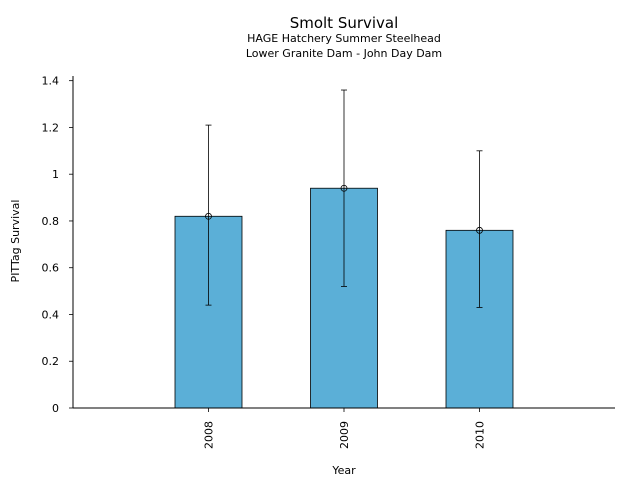 This screenshot has height=480, width=640. What do you see at coordinates (209, 435) in the screenshot?
I see `x-tick-label-2008: 2008` at bounding box center [209, 435].